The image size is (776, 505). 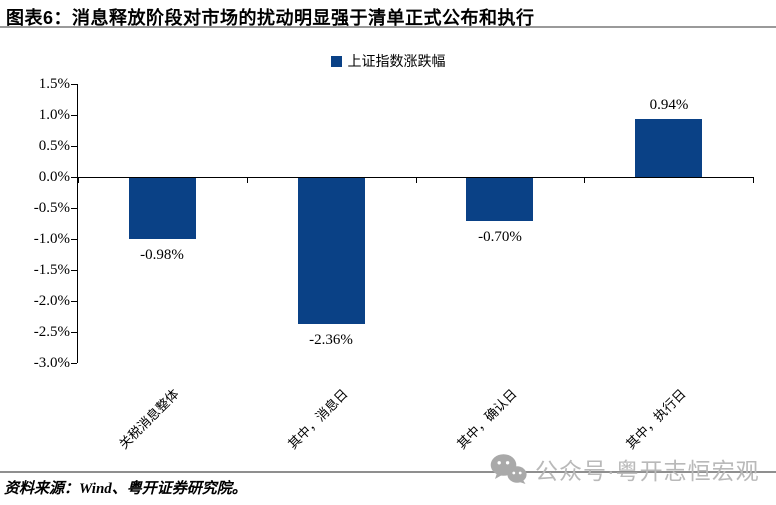 I want to click on x-axis-category-label: 其中，确认日, so click(x=486, y=419).